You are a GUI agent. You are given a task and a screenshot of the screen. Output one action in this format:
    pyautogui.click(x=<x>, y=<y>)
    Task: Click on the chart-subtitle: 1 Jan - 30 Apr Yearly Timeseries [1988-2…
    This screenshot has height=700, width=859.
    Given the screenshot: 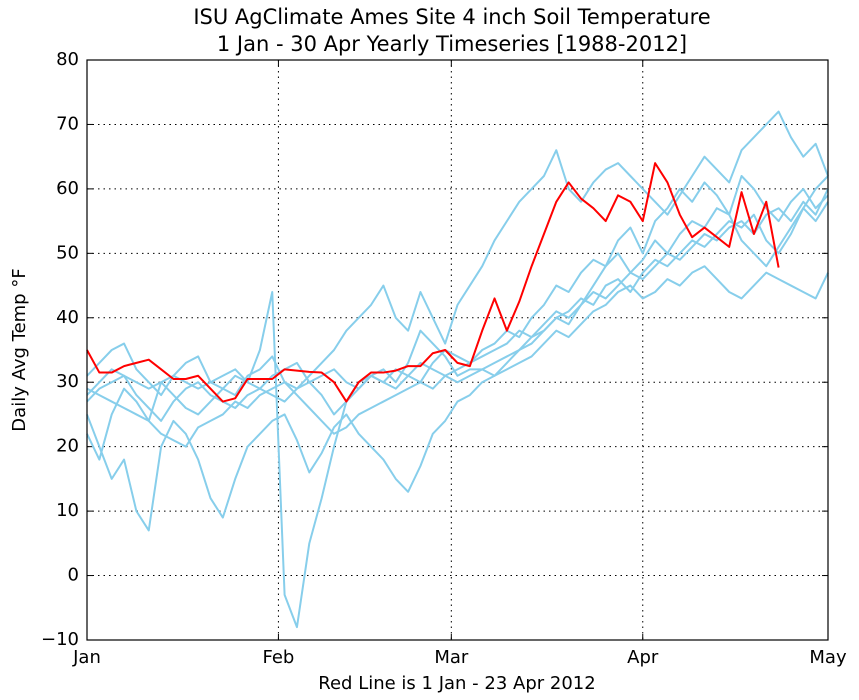 What is the action you would take?
    pyautogui.click(x=452, y=44)
    